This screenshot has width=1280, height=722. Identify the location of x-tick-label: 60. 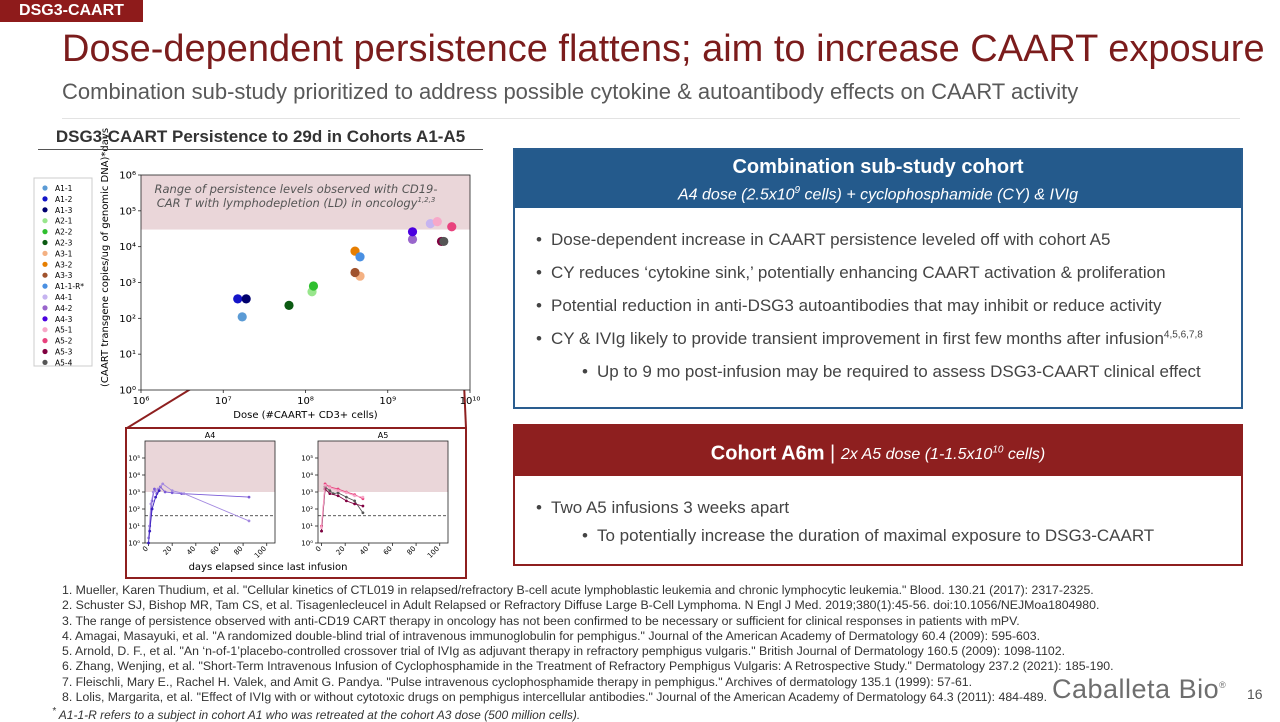
(215, 551).